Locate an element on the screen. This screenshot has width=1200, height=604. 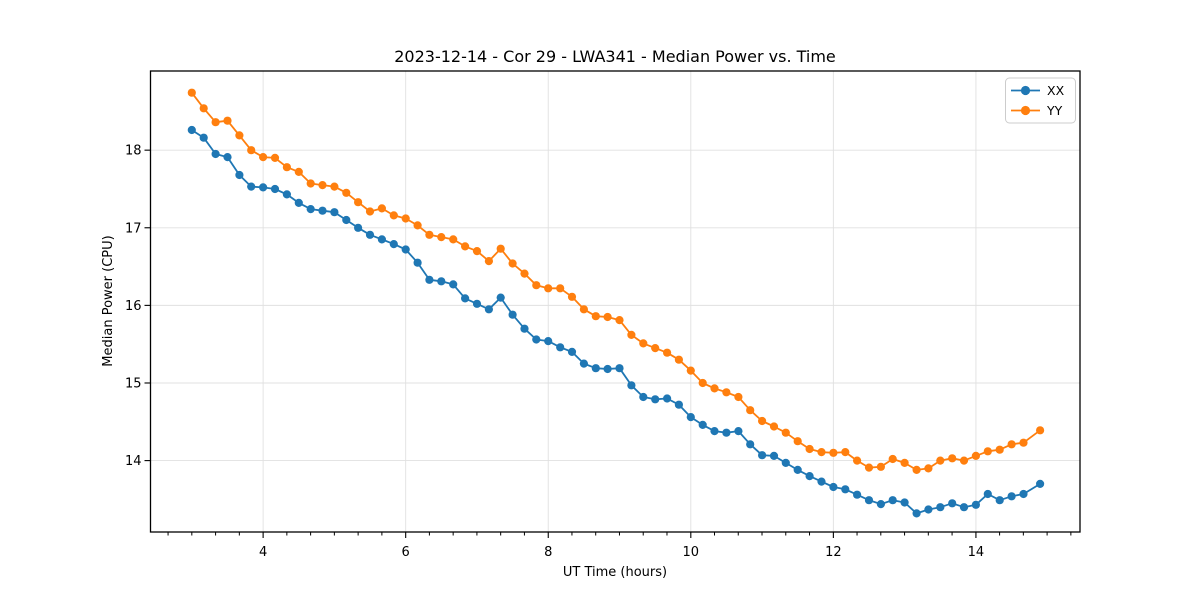
x-tick-label: 12 is located at coordinates (833, 552).